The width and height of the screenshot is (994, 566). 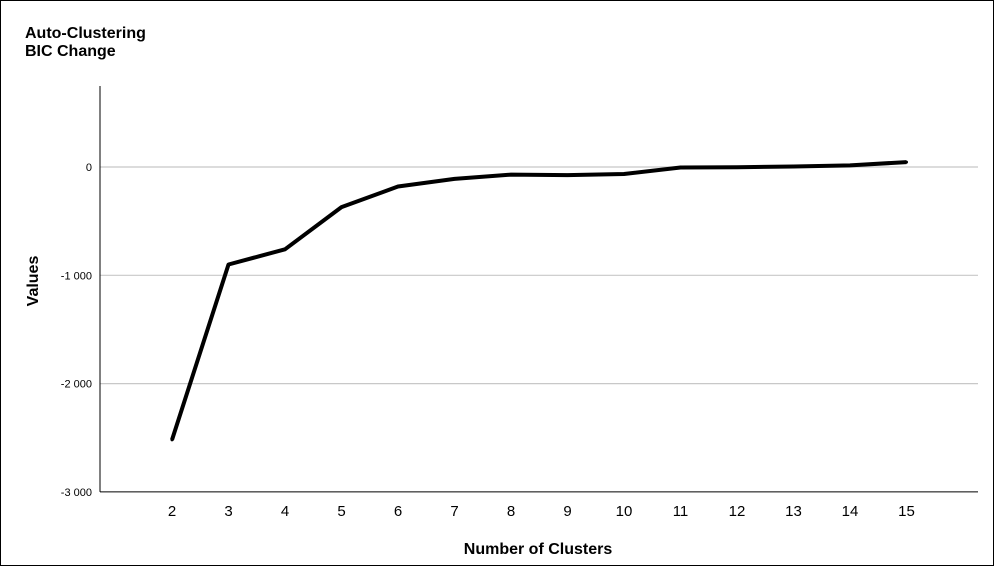 I want to click on x-tick-label: 9, so click(x=567, y=511).